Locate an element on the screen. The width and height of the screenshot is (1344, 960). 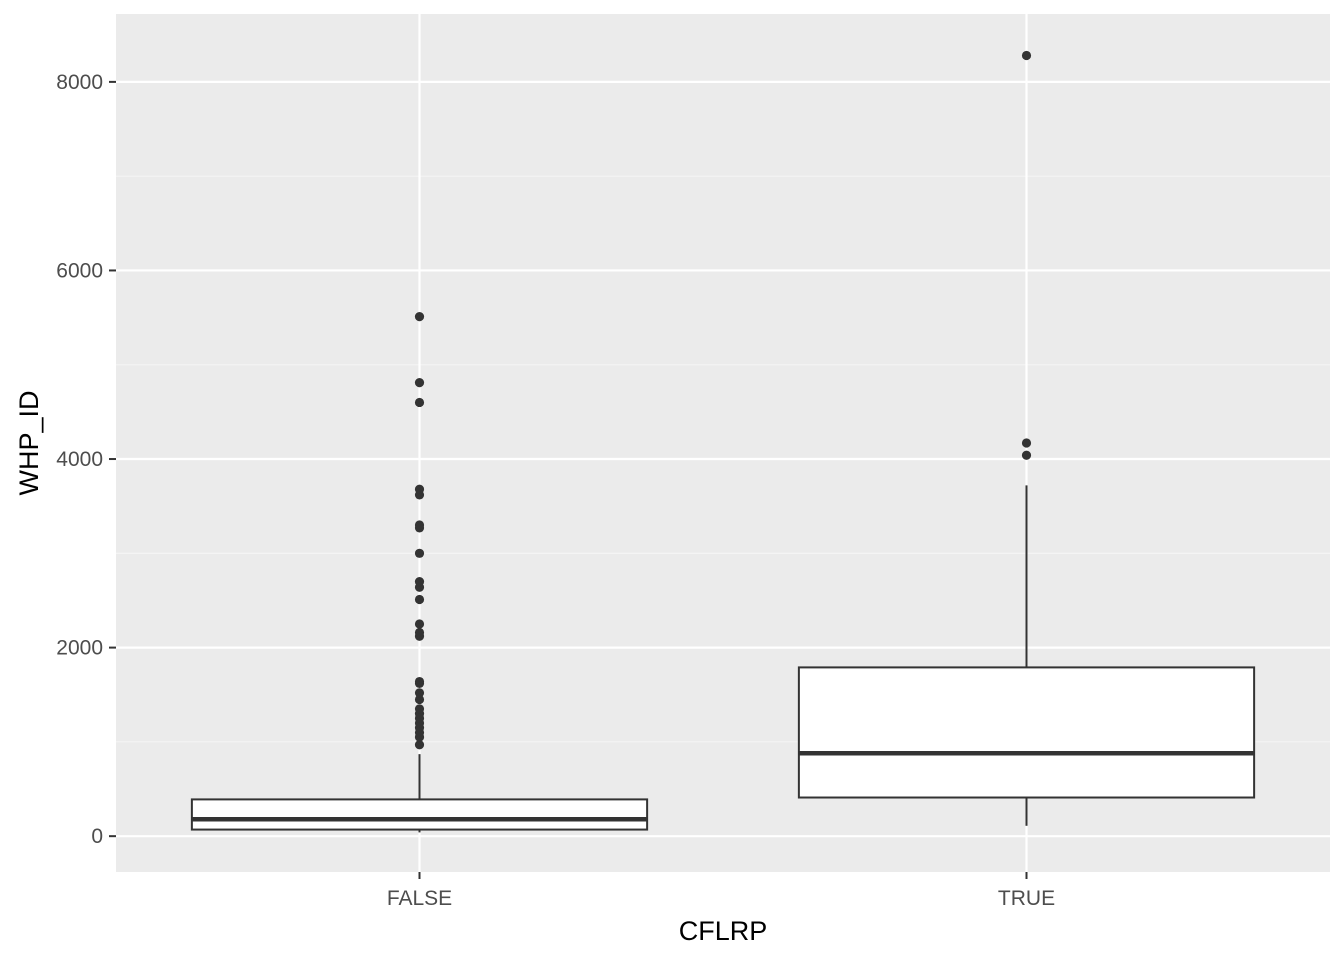
box-true is located at coordinates (1026, 655).